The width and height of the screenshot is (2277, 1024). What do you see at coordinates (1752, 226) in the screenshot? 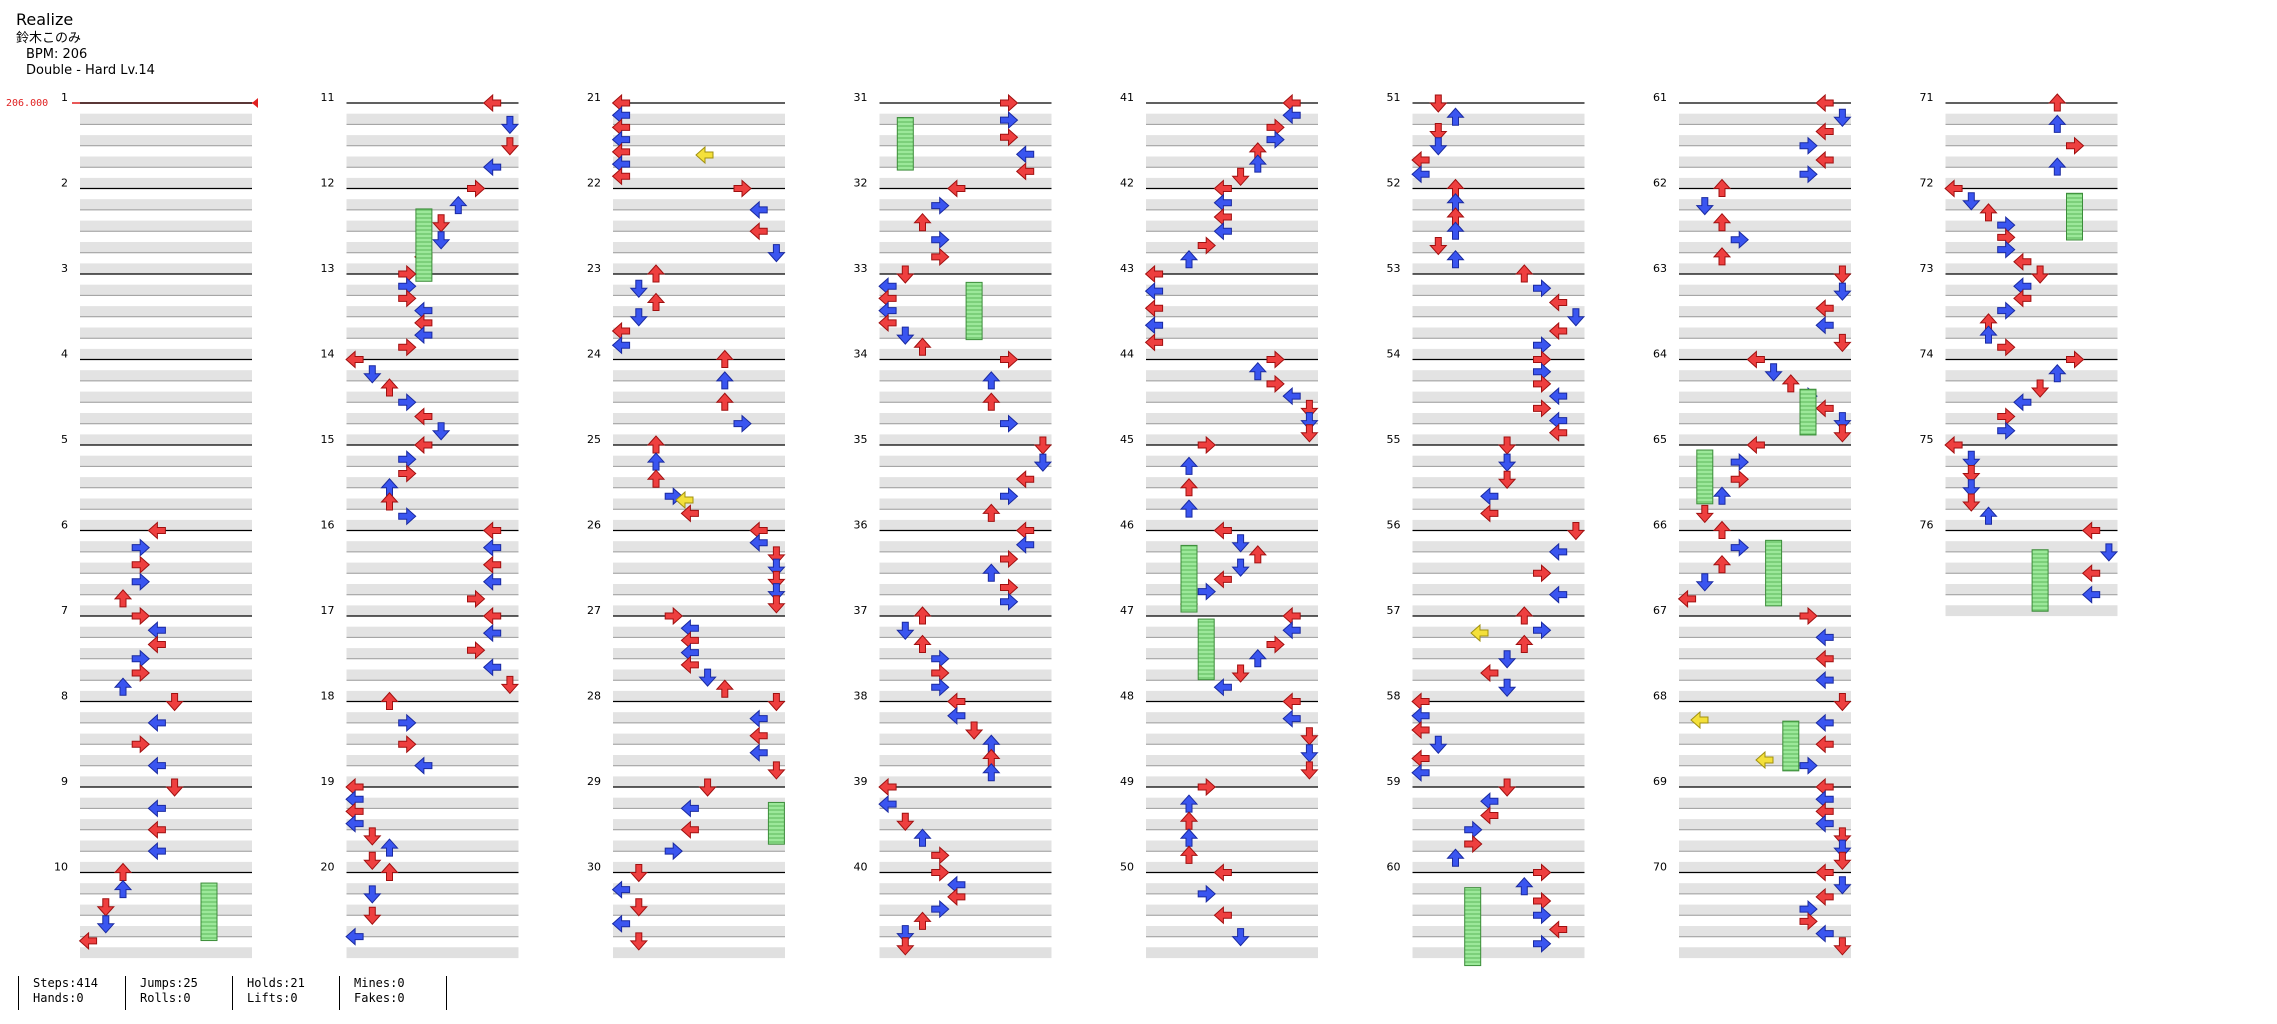
I see `measure-62: 62` at bounding box center [1752, 226].